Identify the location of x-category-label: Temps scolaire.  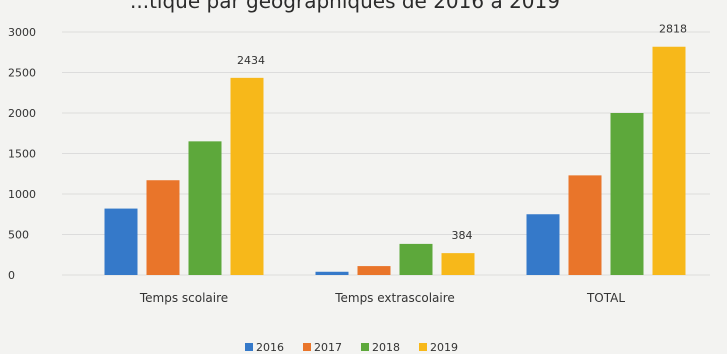
(183, 298).